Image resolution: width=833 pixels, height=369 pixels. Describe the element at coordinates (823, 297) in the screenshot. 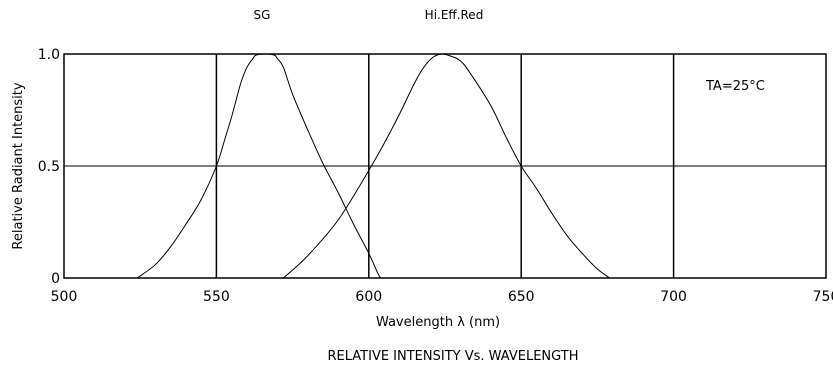

I see `x-tick-label: 750` at that location.